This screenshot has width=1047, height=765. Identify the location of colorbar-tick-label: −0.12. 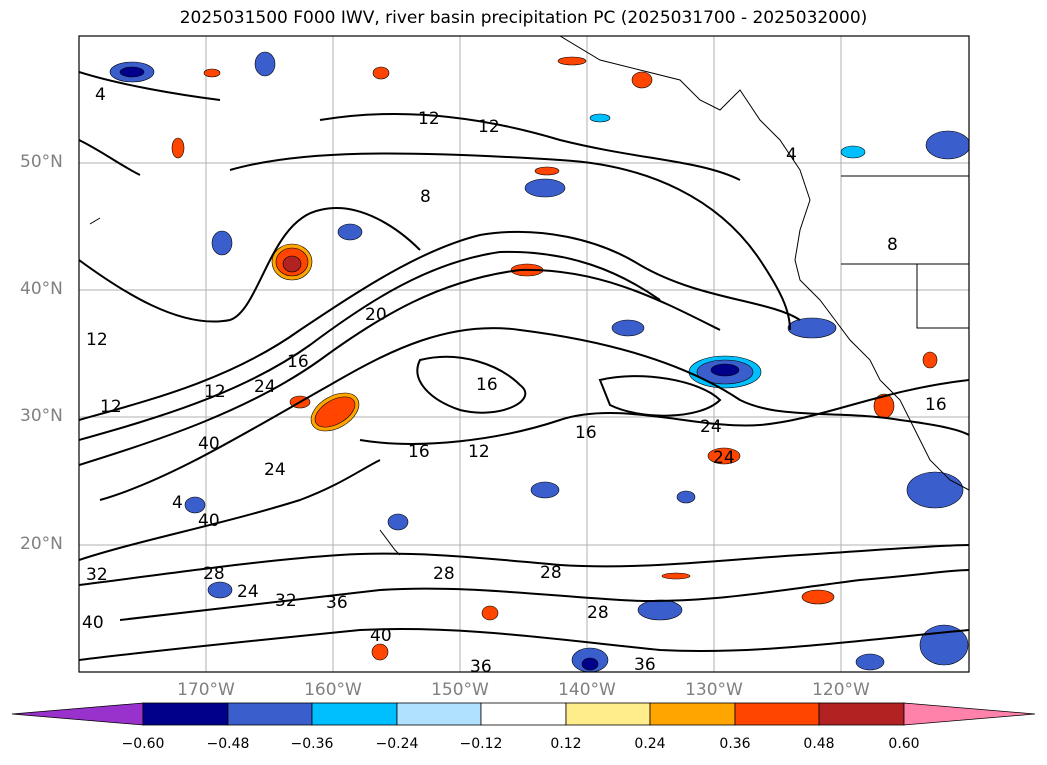
(481, 744).